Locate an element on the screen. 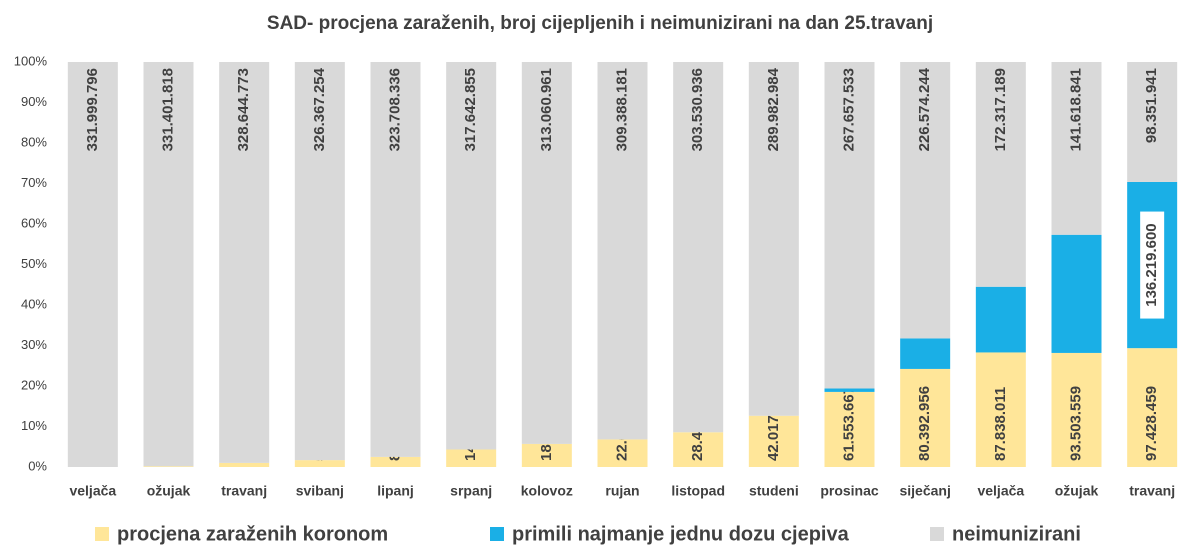 The height and width of the screenshot is (552, 1200). value-label: 303.530.936 is located at coordinates (697, 109).